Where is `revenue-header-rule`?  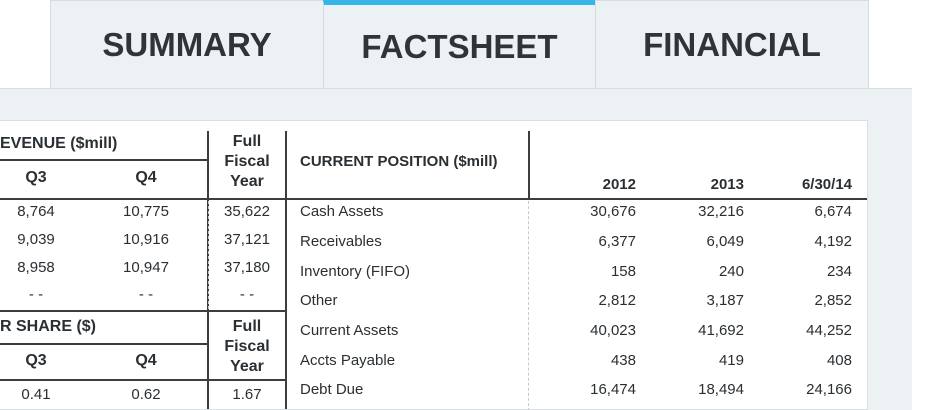
revenue-header-rule is located at coordinates (143, 199).